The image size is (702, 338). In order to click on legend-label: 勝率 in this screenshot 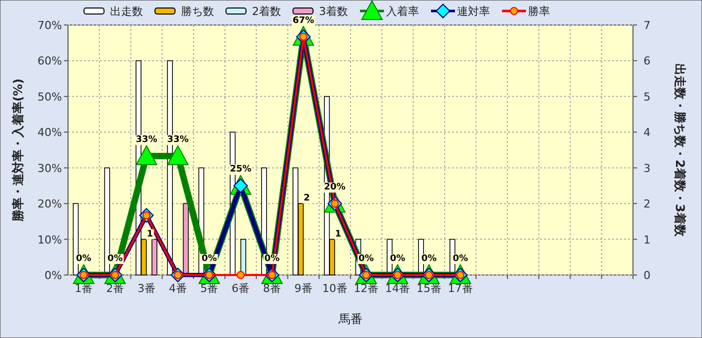, I will do `click(539, 11)`.